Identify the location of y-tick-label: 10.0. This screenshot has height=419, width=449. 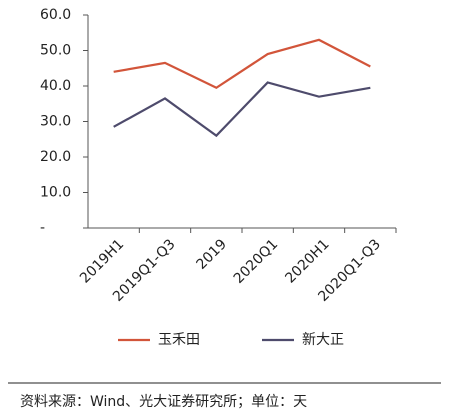
(55, 193).